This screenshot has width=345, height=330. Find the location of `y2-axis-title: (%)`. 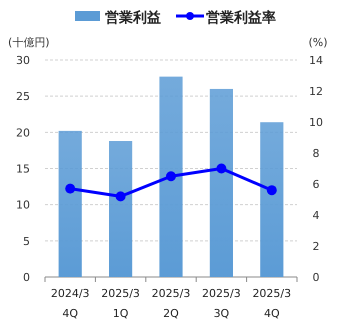

y2-axis-title: (%) is located at coordinates (318, 42).